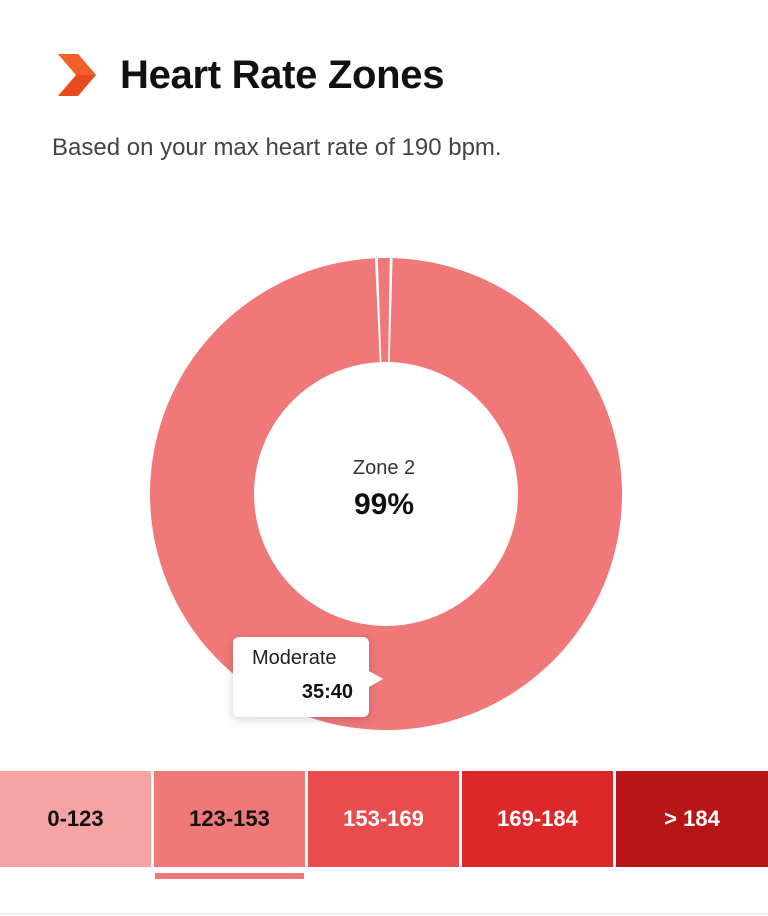  Describe the element at coordinates (282, 74) in the screenshot. I see `page-title: Heart Rate Zones` at that location.